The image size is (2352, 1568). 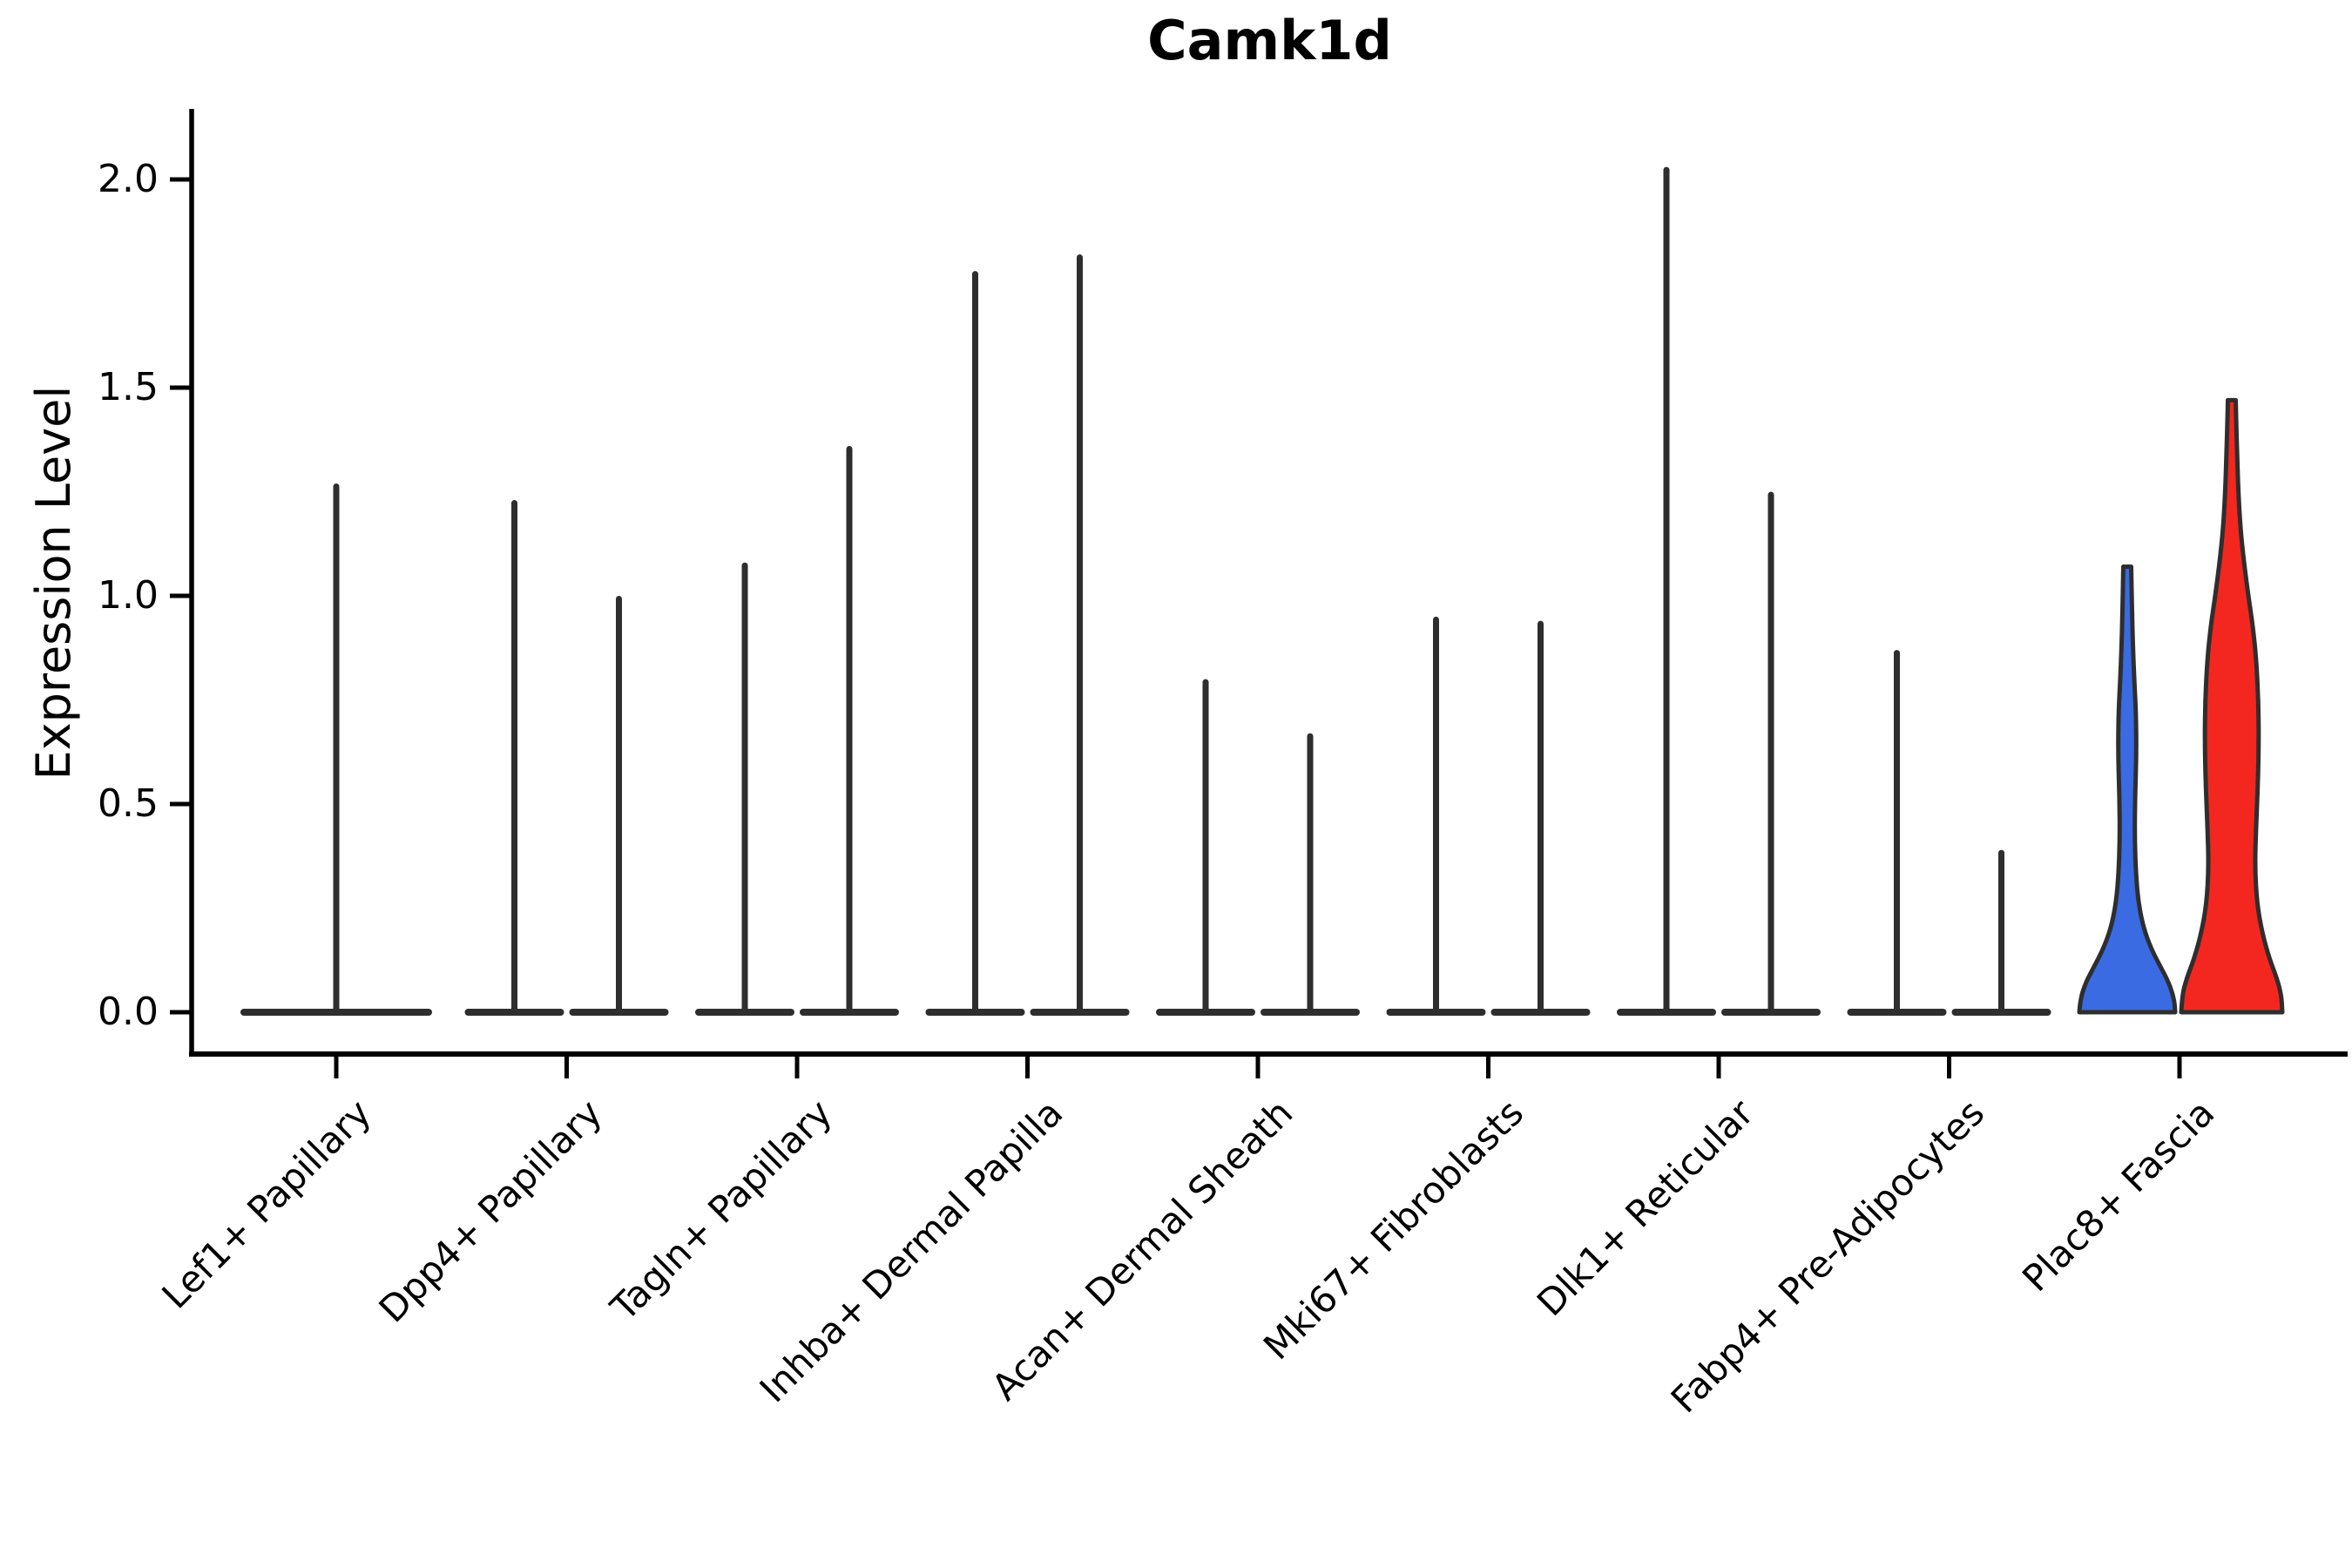 I want to click on violin-body-left, so click(x=2127, y=790).